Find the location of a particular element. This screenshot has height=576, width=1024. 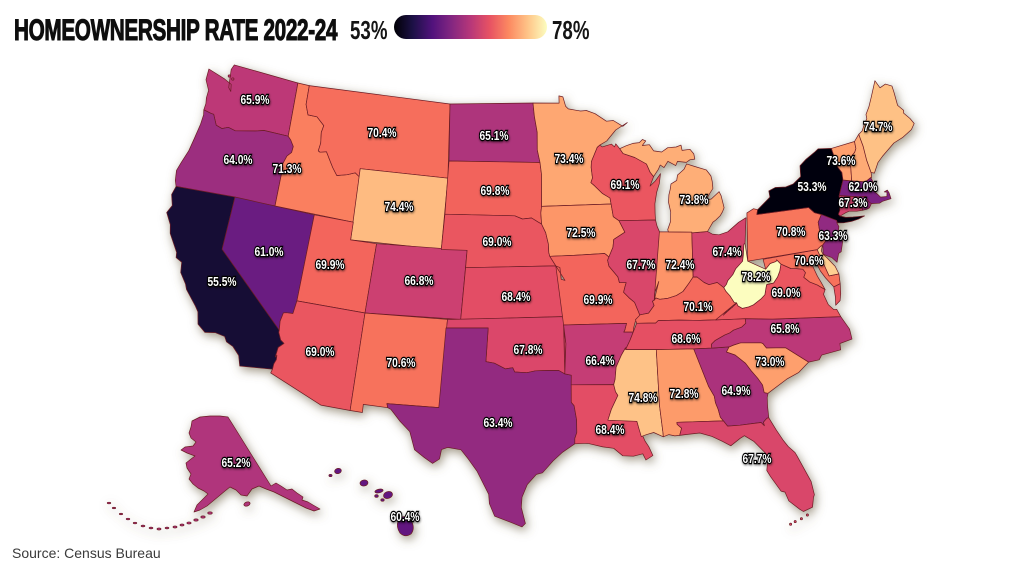

svg-text: 70.8% is located at coordinates (791, 231).